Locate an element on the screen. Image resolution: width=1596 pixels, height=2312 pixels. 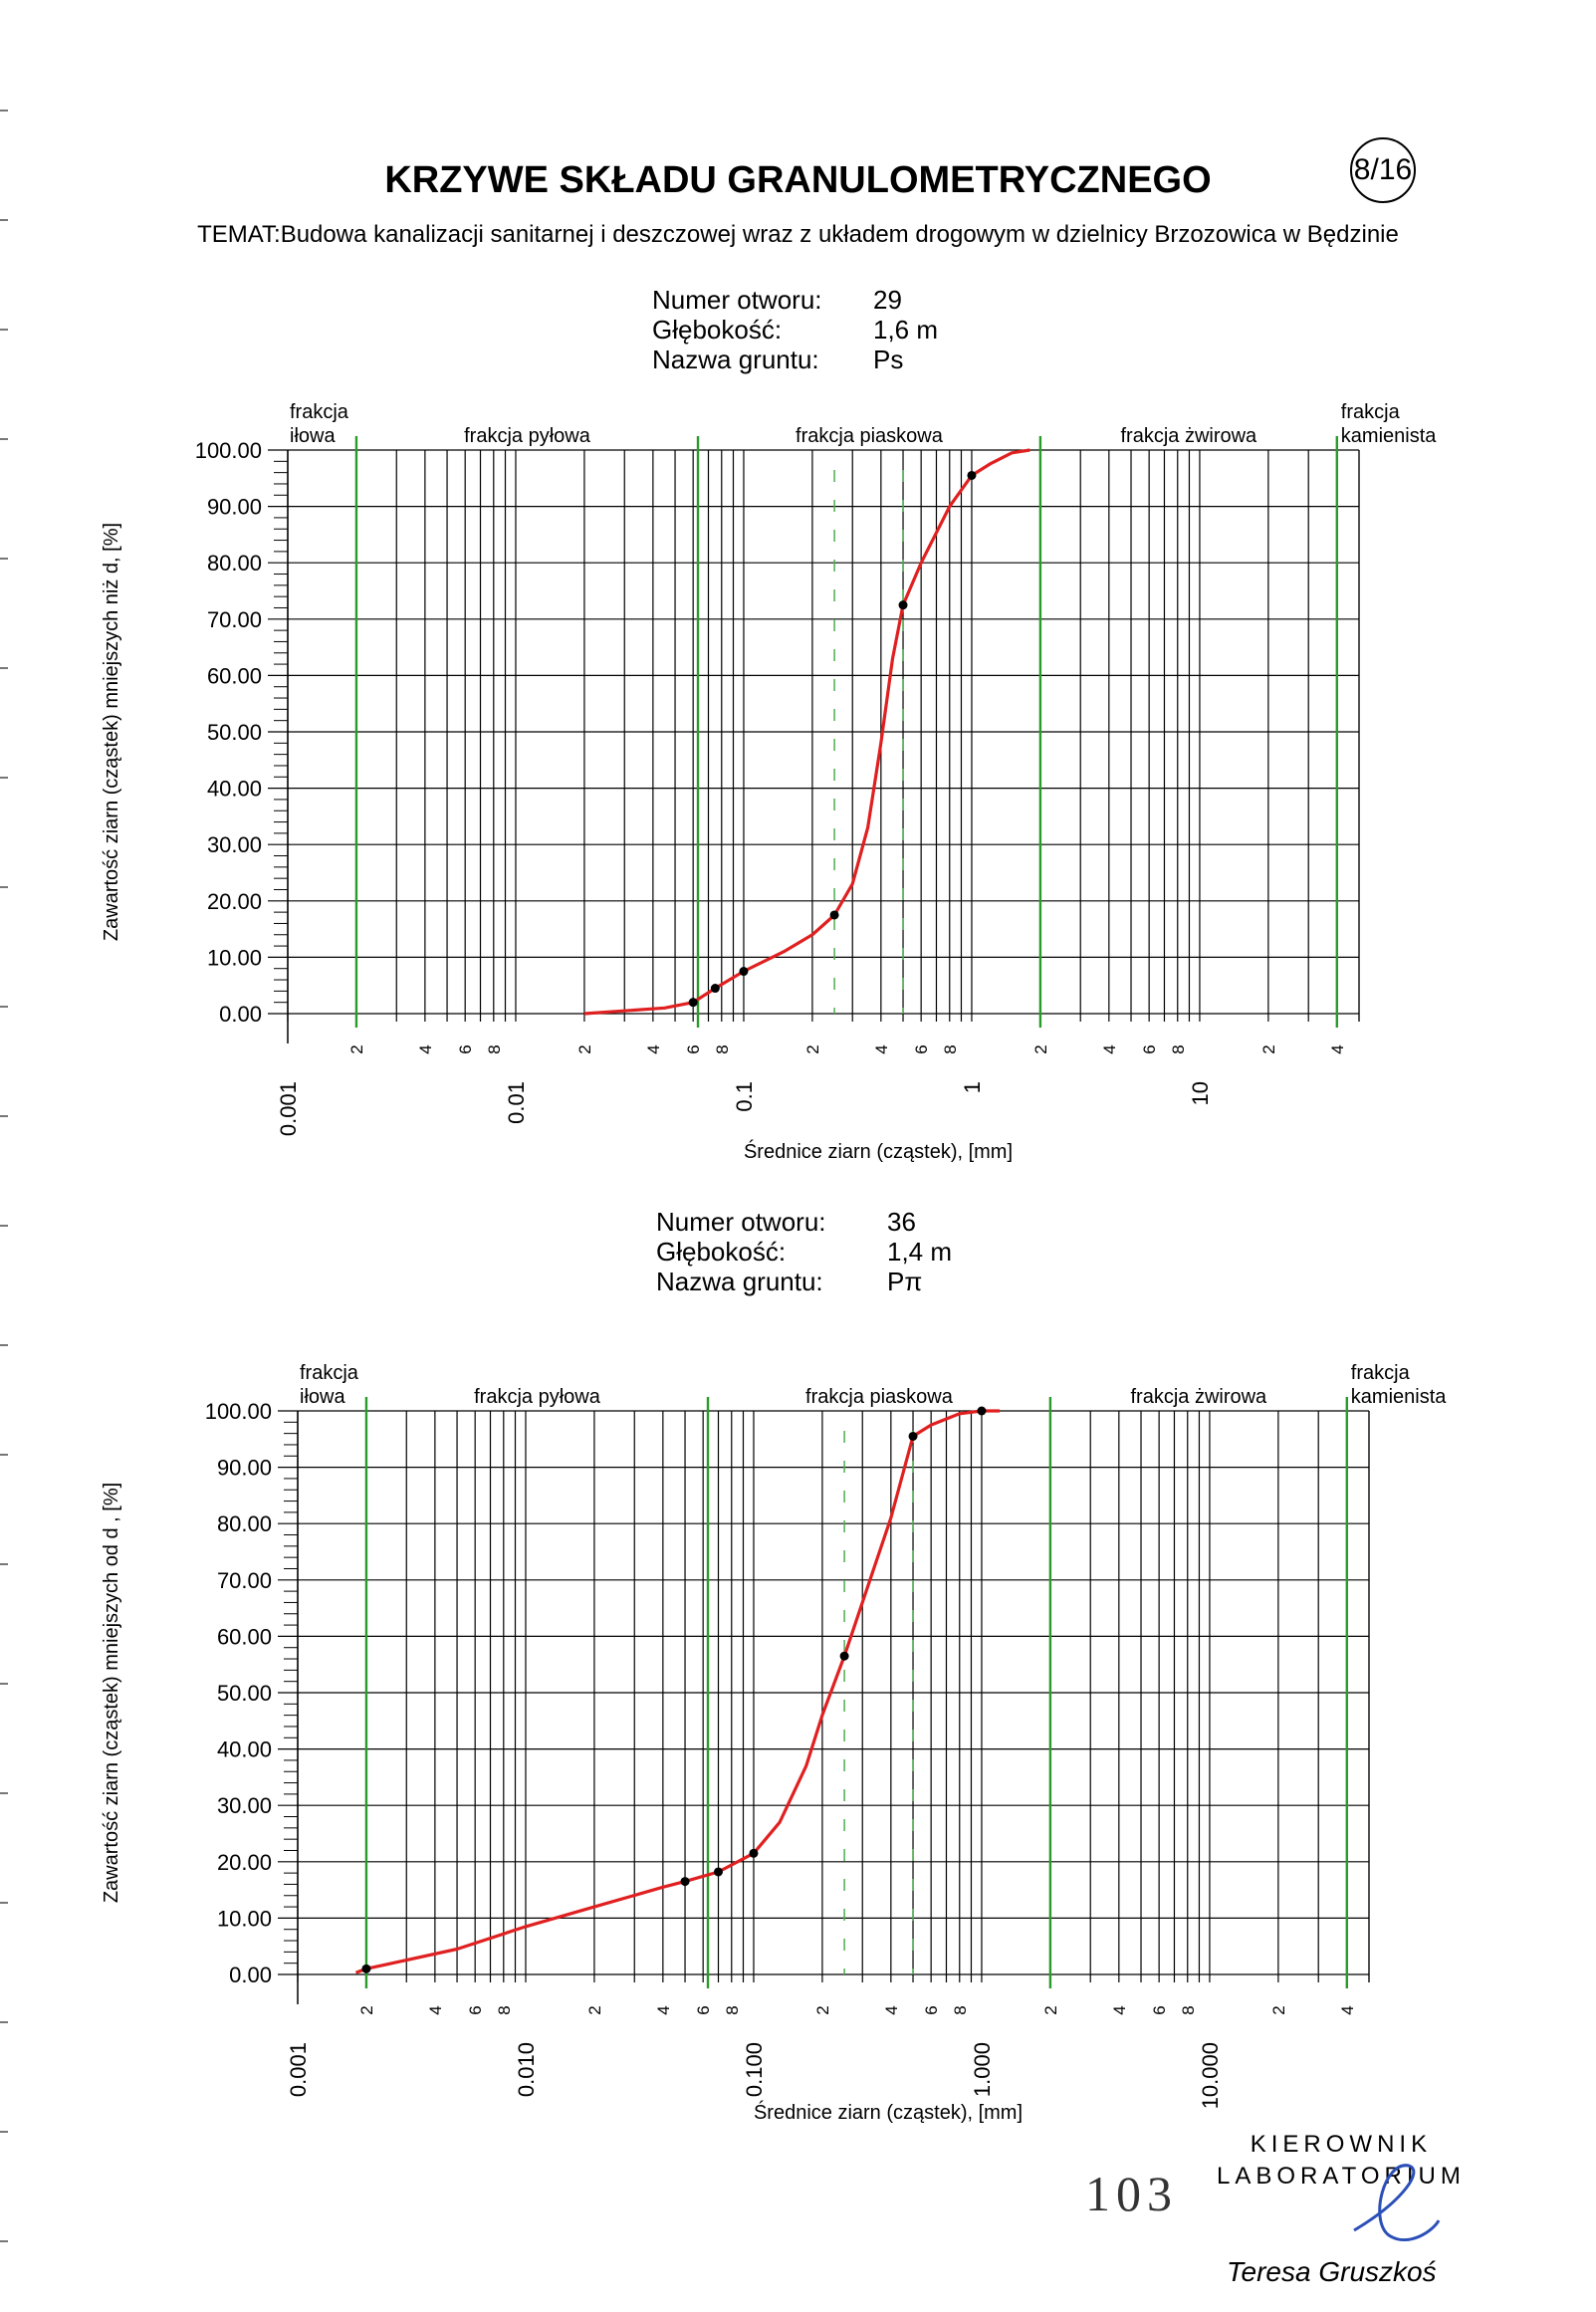
soil-value: Pπ is located at coordinates (905, 1282).